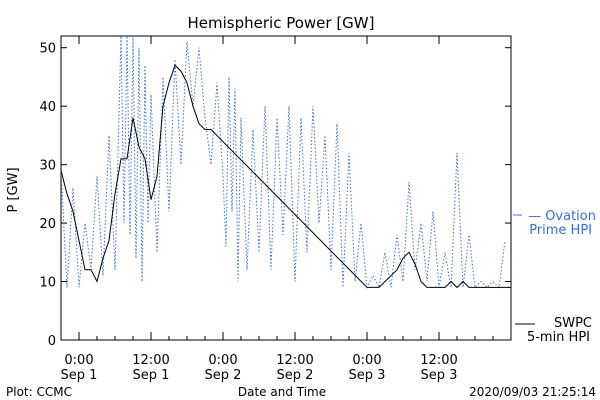 This screenshot has width=600, height=400. Describe the element at coordinates (13, 189) in the screenshot. I see `y-axis-label: P [GW]` at that location.